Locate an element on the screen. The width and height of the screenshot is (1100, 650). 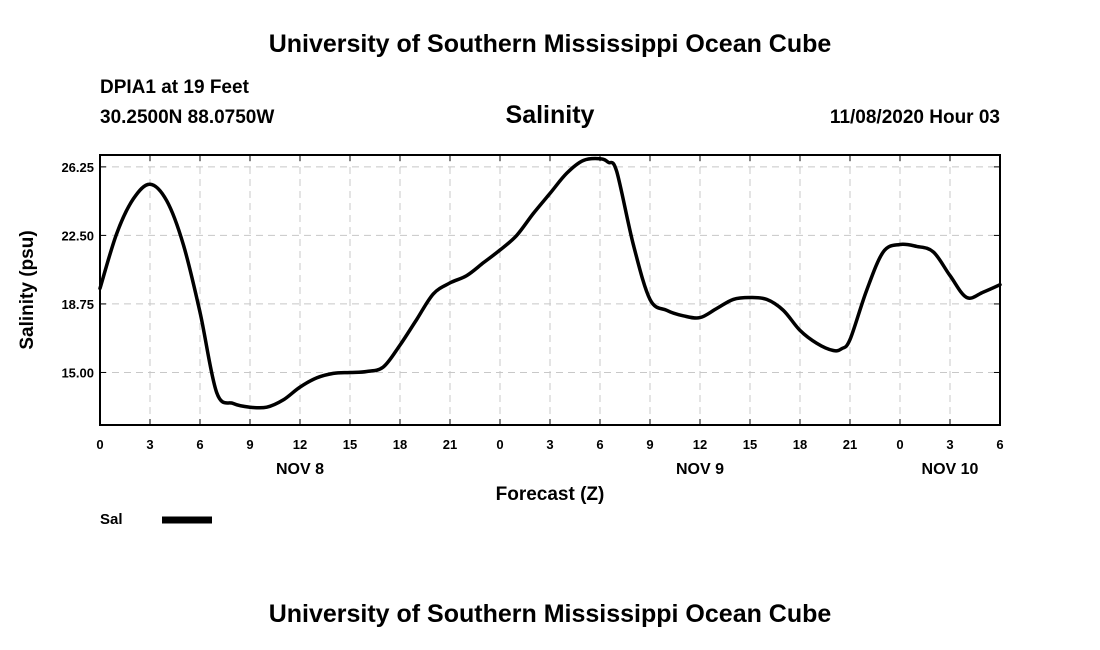
y-tick-label: 18.75 is located at coordinates (77, 304).